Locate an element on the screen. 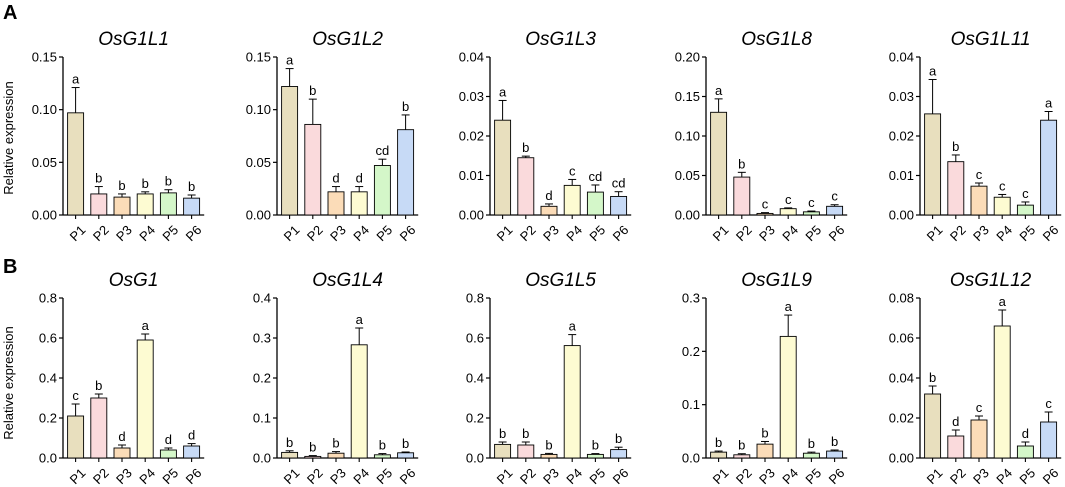  y-axis-label-a: Relative expression is located at coordinates (8, 137).